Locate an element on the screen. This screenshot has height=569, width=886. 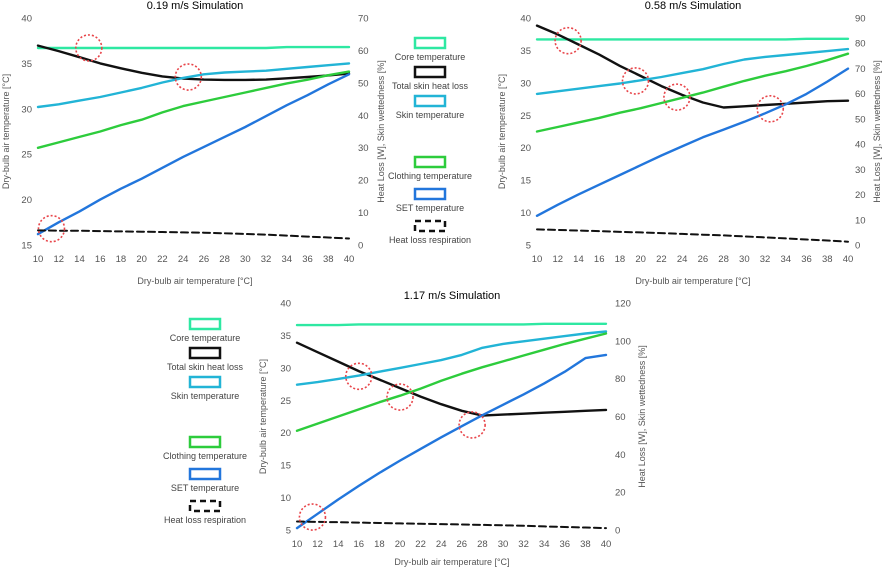
y-tick-label: 20 is located at coordinates (26, 200).